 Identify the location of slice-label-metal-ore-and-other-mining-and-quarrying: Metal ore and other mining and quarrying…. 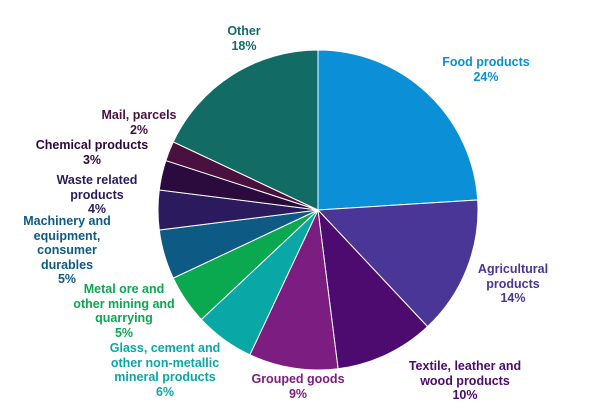
(123, 311).